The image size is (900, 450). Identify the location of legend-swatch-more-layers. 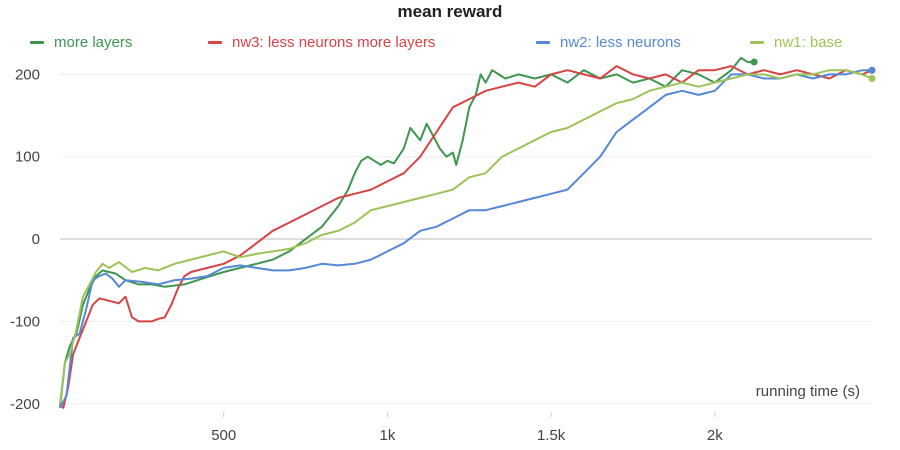
(37, 42).